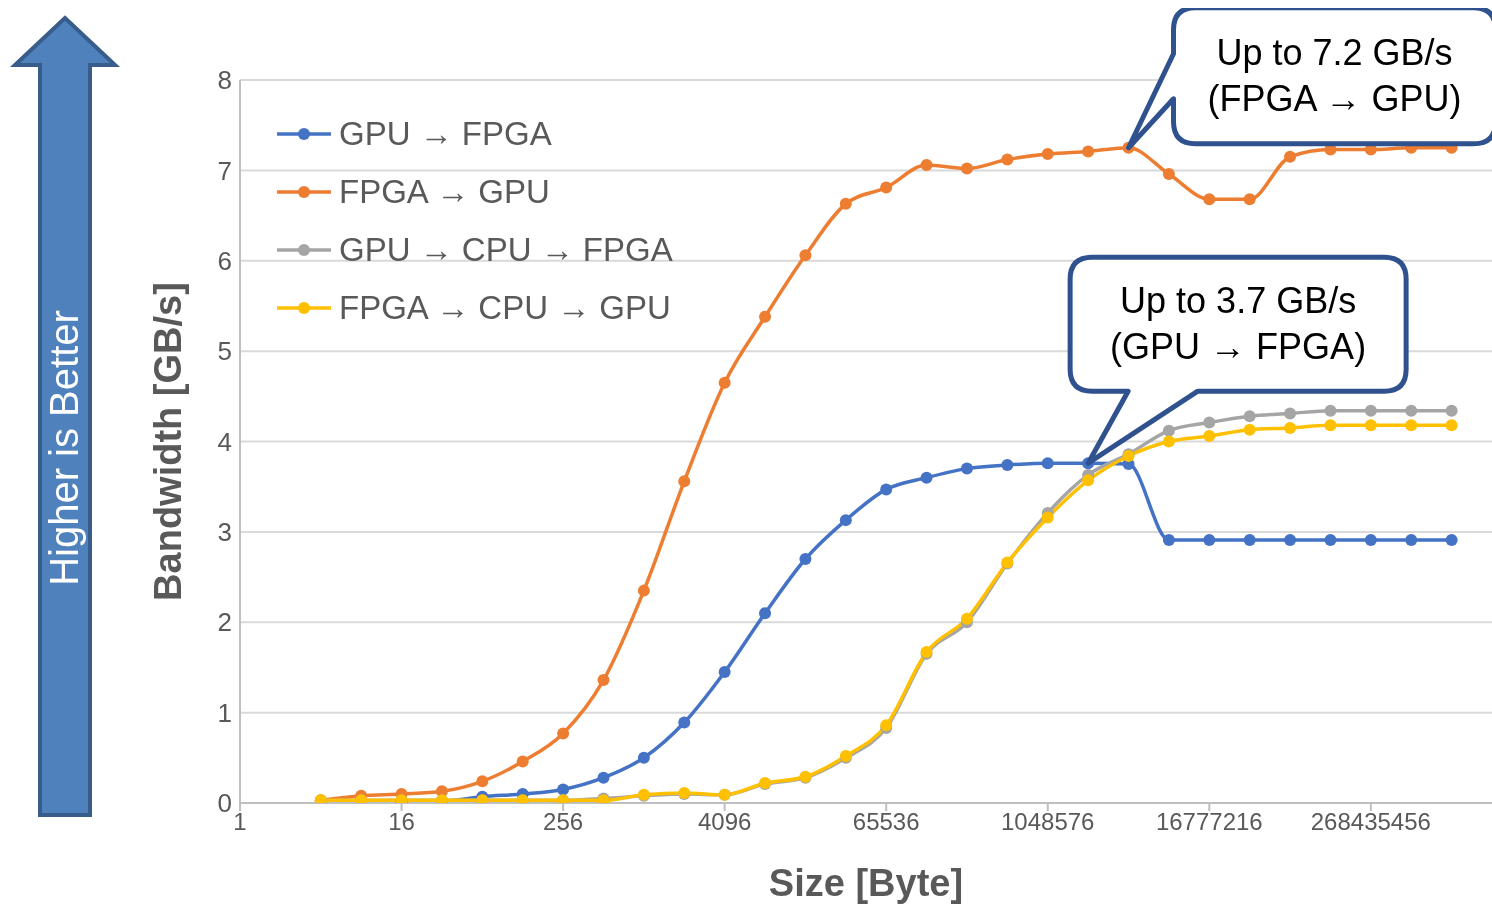 The width and height of the screenshot is (1492, 917). I want to click on y-tick-label: 3, so click(224, 532).